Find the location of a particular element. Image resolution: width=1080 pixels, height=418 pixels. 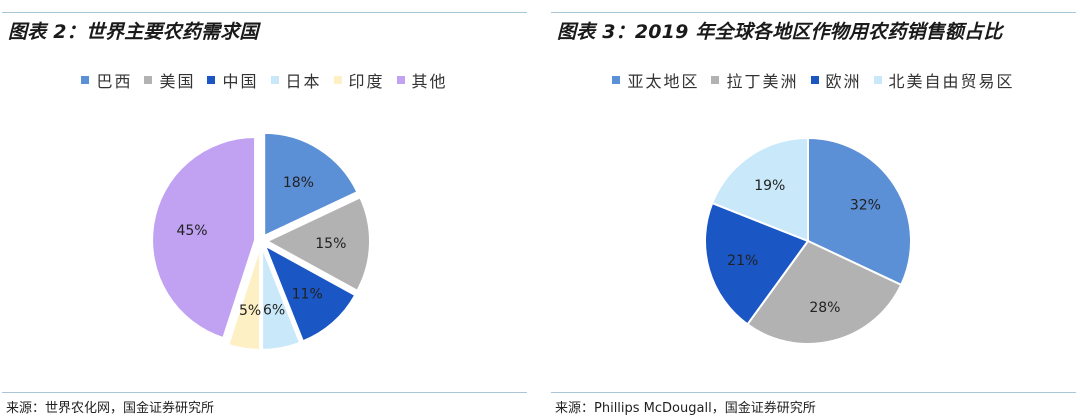

legend-item: 日本 is located at coordinates (296, 80).